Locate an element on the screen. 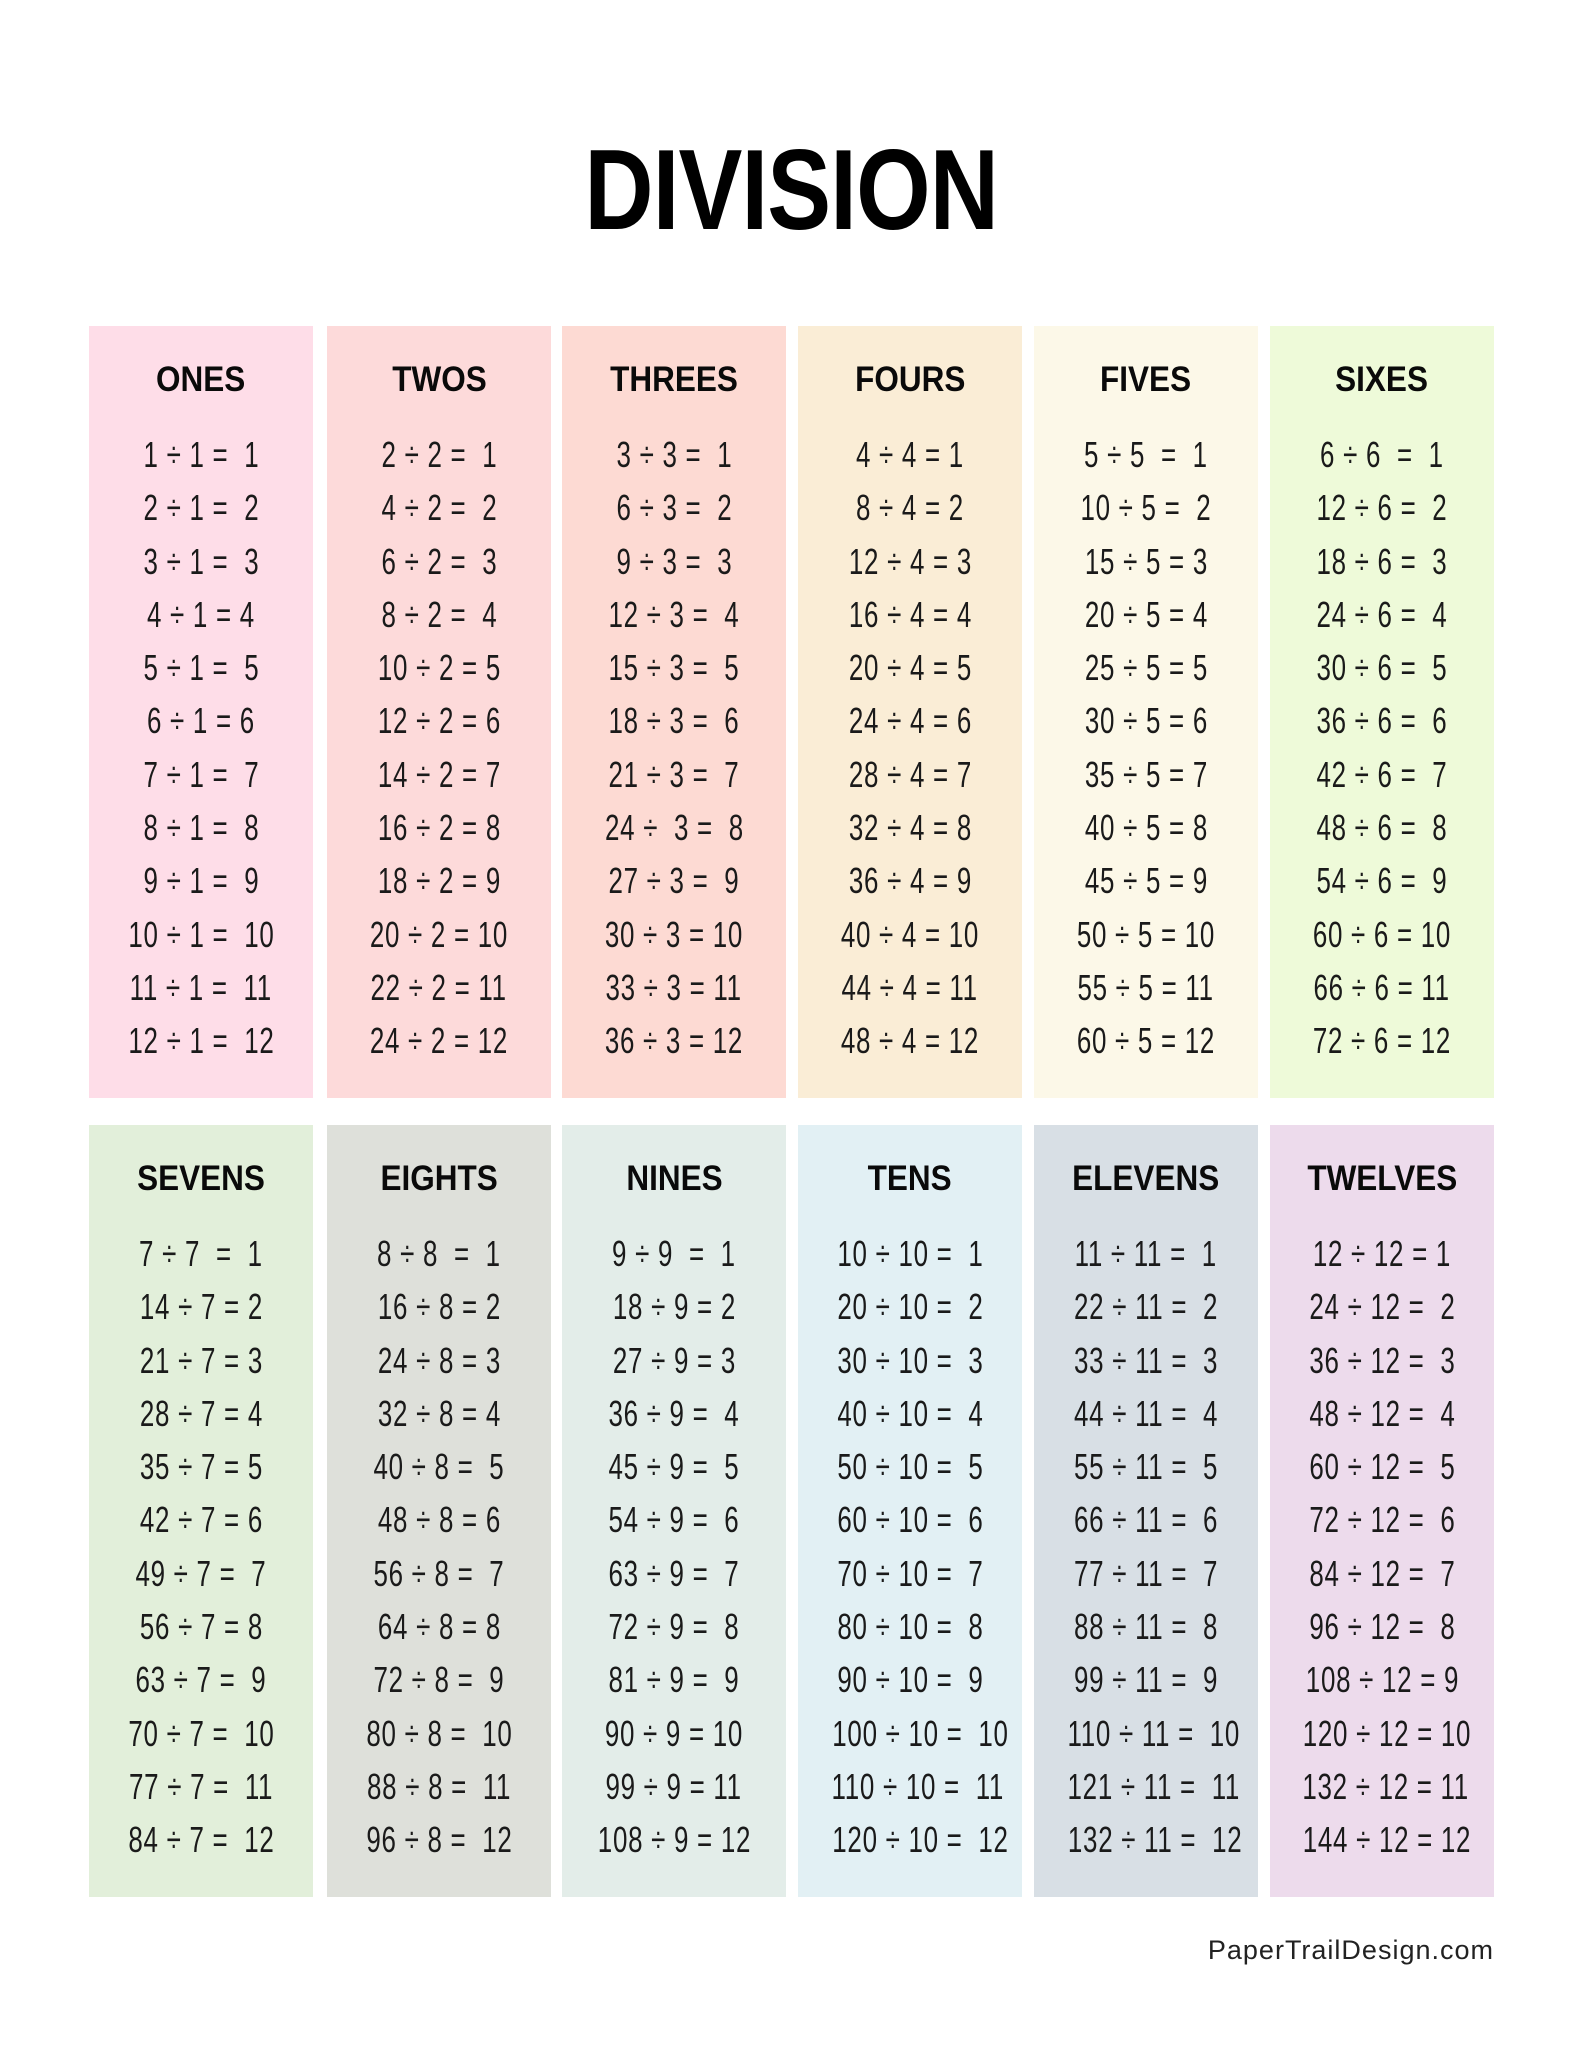  equation-text: 36 ÷ 9 = 4 is located at coordinates (674, 1413).